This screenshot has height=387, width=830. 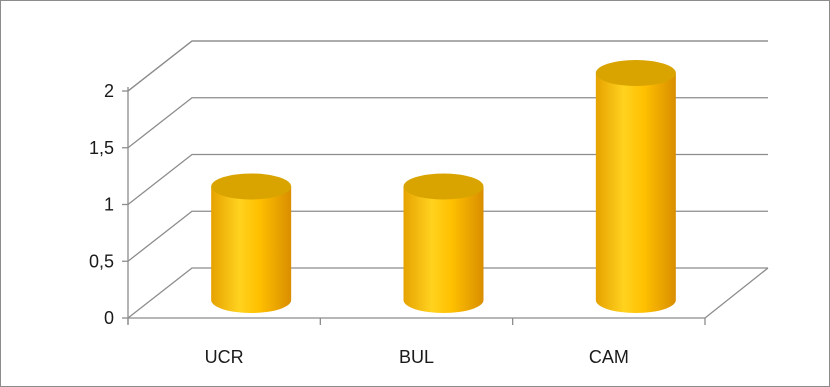 I want to click on y-tick-label: 2, so click(x=109, y=91).